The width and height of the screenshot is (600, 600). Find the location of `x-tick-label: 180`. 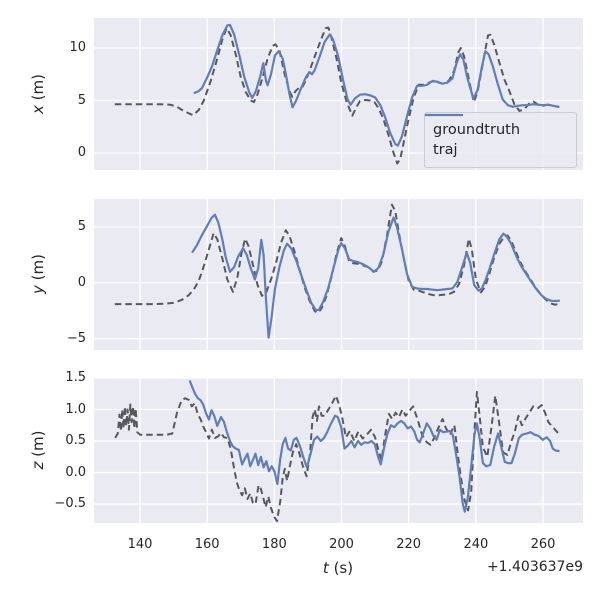

x-tick-label: 180 is located at coordinates (274, 544).